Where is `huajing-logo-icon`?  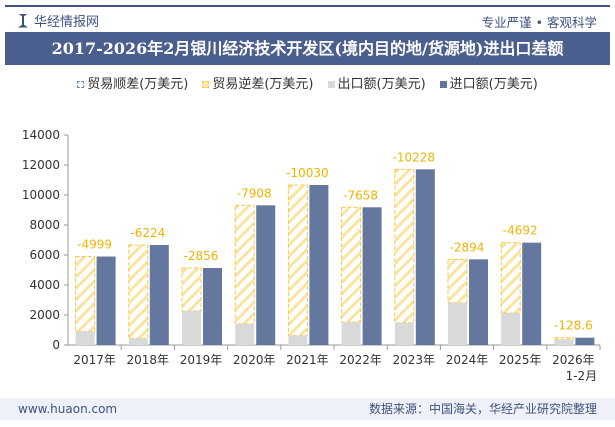
huajing-logo-icon is located at coordinates (23, 20).